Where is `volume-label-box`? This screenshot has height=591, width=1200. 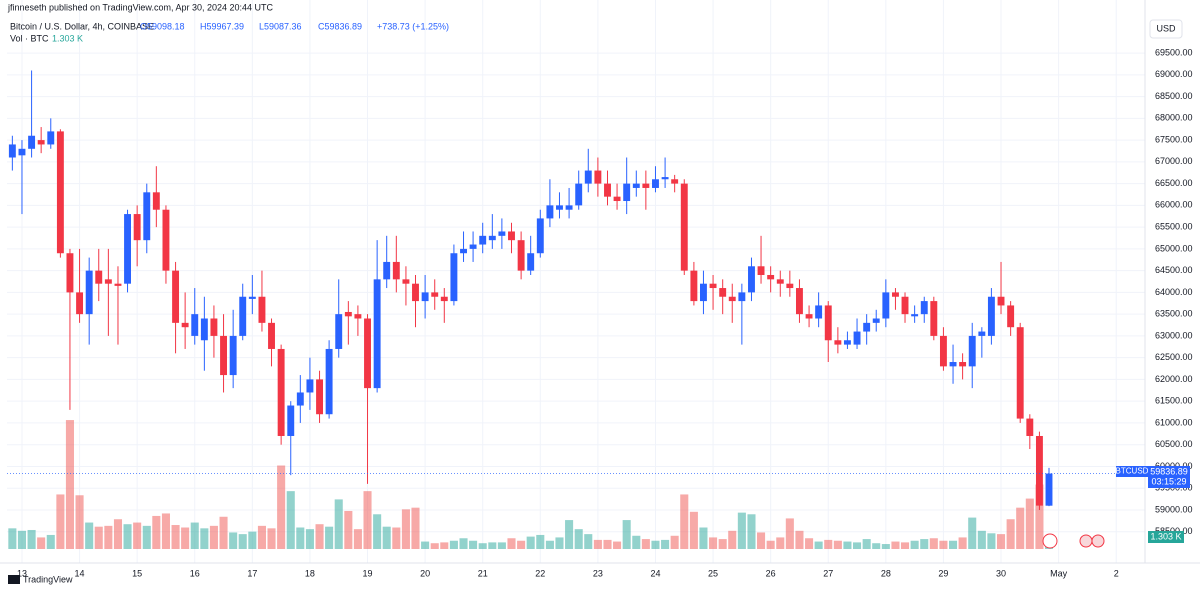 volume-label-box is located at coordinates (1166, 537).